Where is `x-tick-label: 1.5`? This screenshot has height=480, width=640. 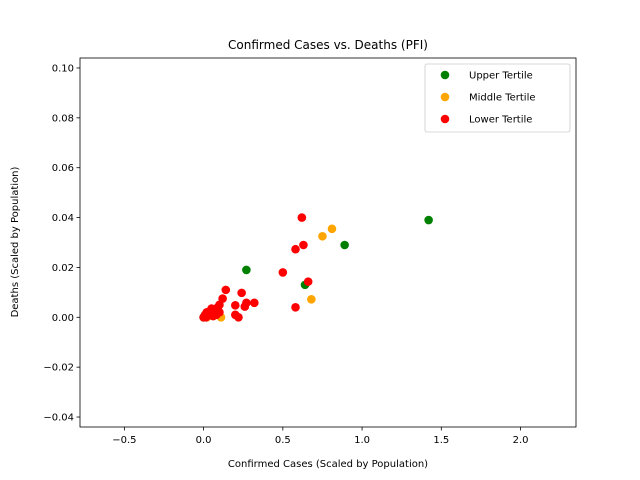 x-tick-label: 1.5 is located at coordinates (441, 440).